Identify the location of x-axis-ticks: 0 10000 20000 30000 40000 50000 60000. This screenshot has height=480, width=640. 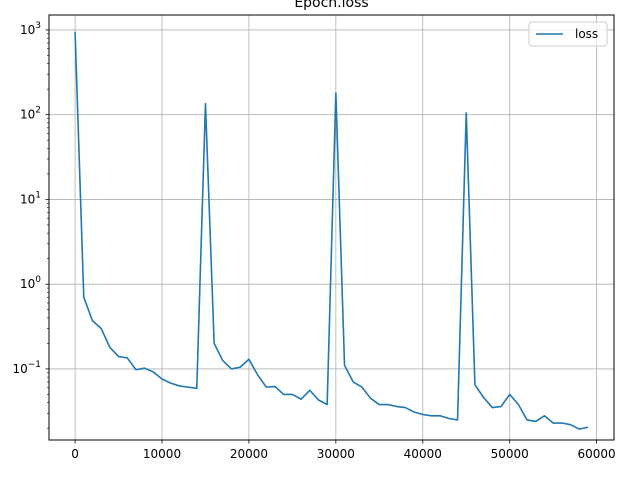
(343, 450).